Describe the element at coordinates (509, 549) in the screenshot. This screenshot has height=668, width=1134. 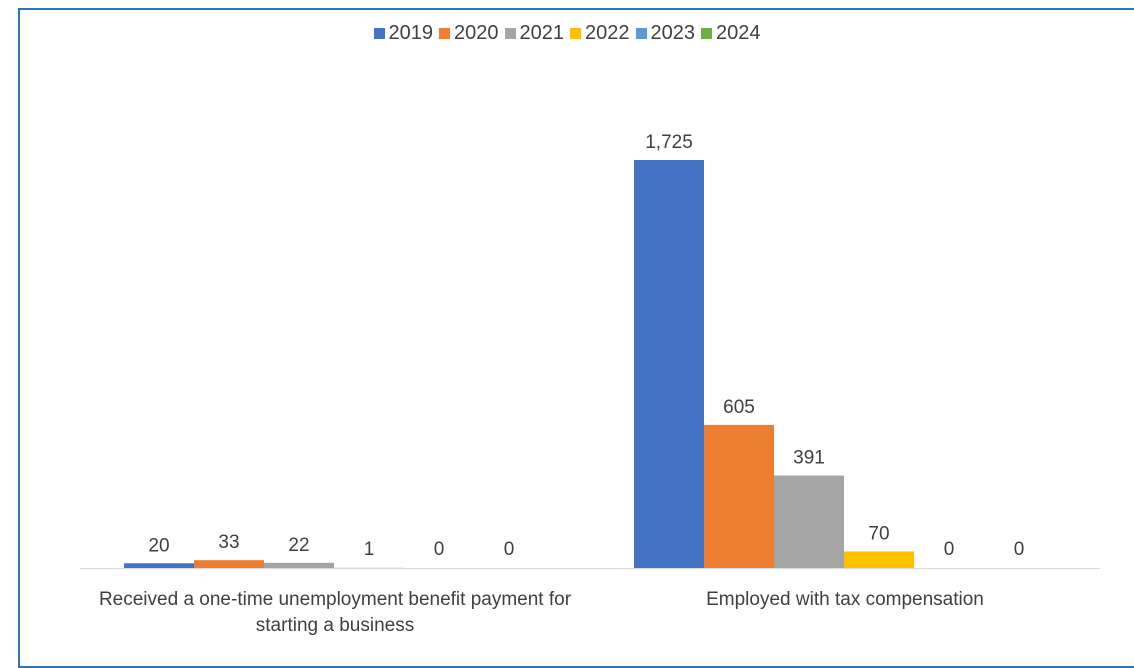
I see `data-label-2024-cat0: 0` at that location.